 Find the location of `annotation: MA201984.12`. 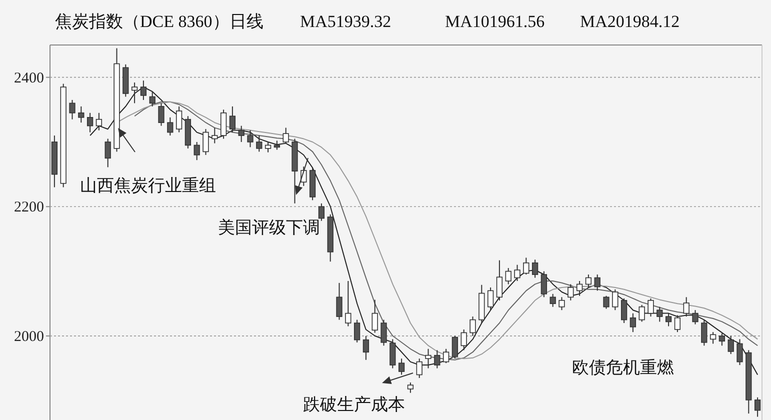

annotation: MA201984.12 is located at coordinates (630, 21).